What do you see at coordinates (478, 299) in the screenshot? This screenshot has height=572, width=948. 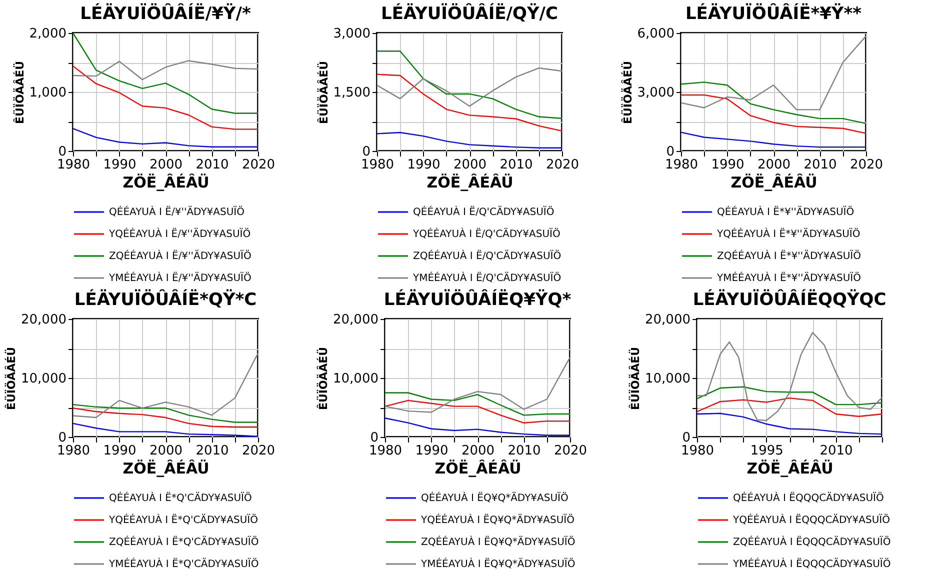 I see `chart-title: LÉÄYUÏÖÛÂÍËQ¥ŸQ*` at bounding box center [478, 299].